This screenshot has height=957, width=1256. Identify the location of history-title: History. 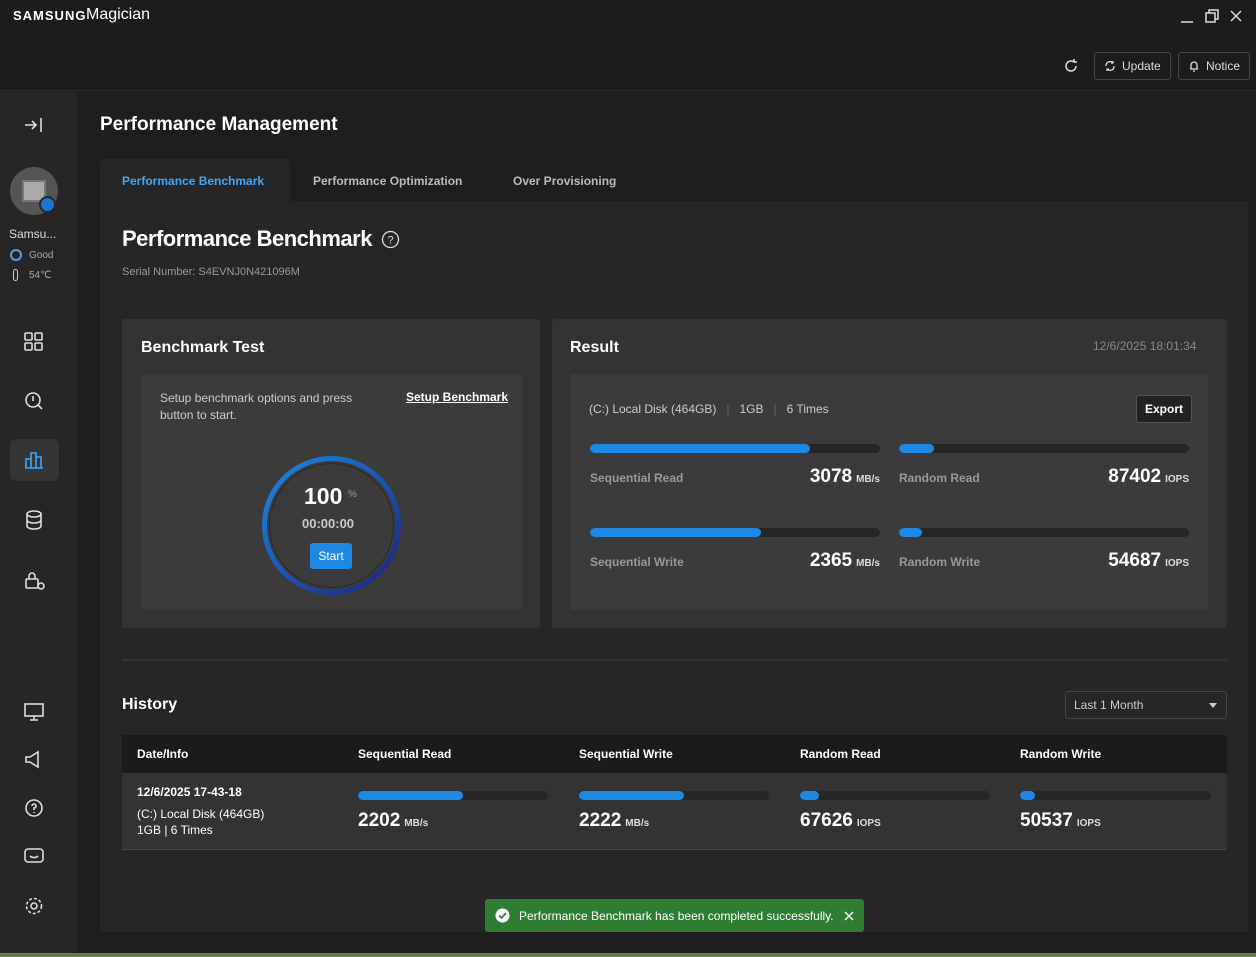
(150, 704).